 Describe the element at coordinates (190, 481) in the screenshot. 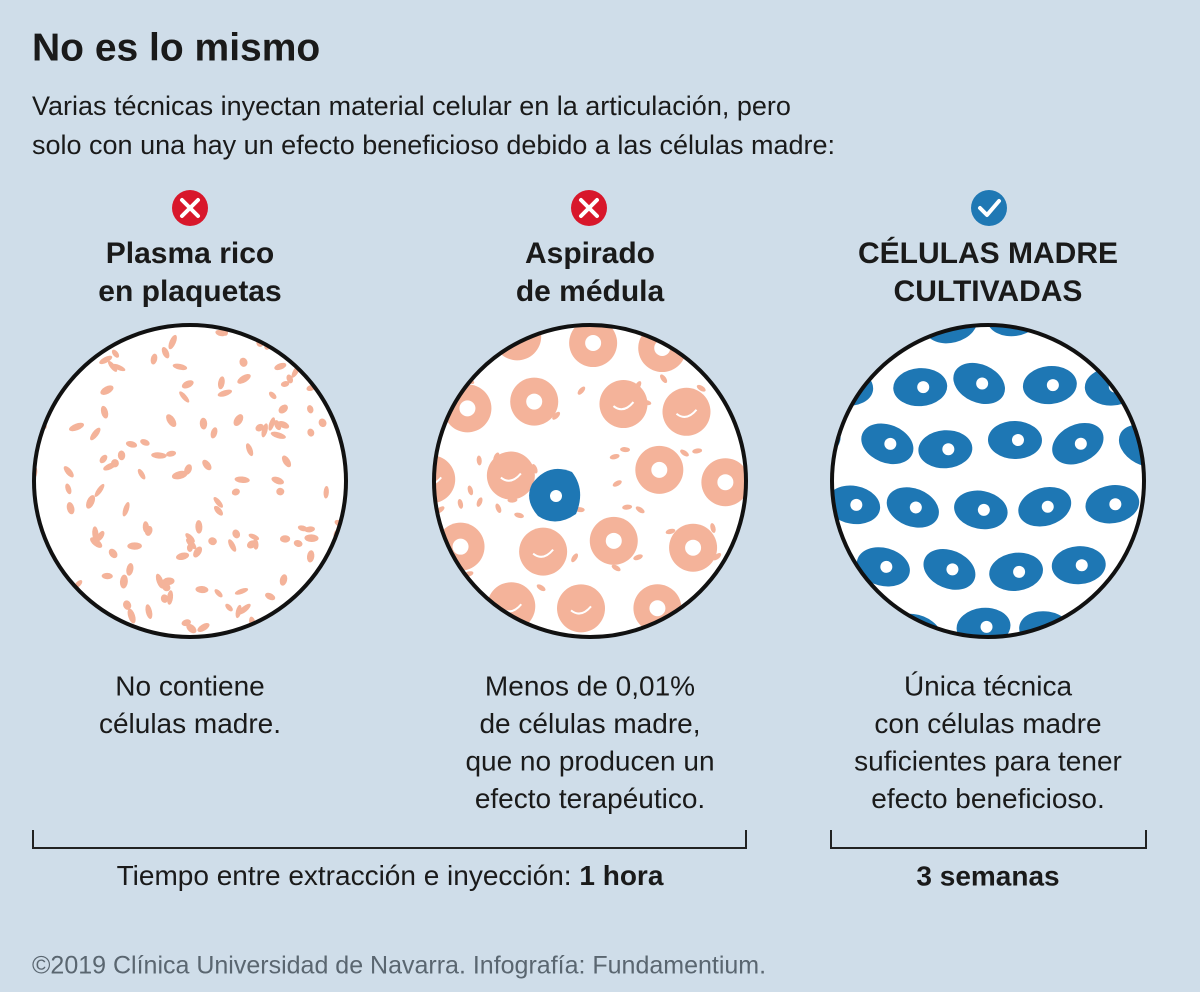

I see `micrograph-border` at that location.